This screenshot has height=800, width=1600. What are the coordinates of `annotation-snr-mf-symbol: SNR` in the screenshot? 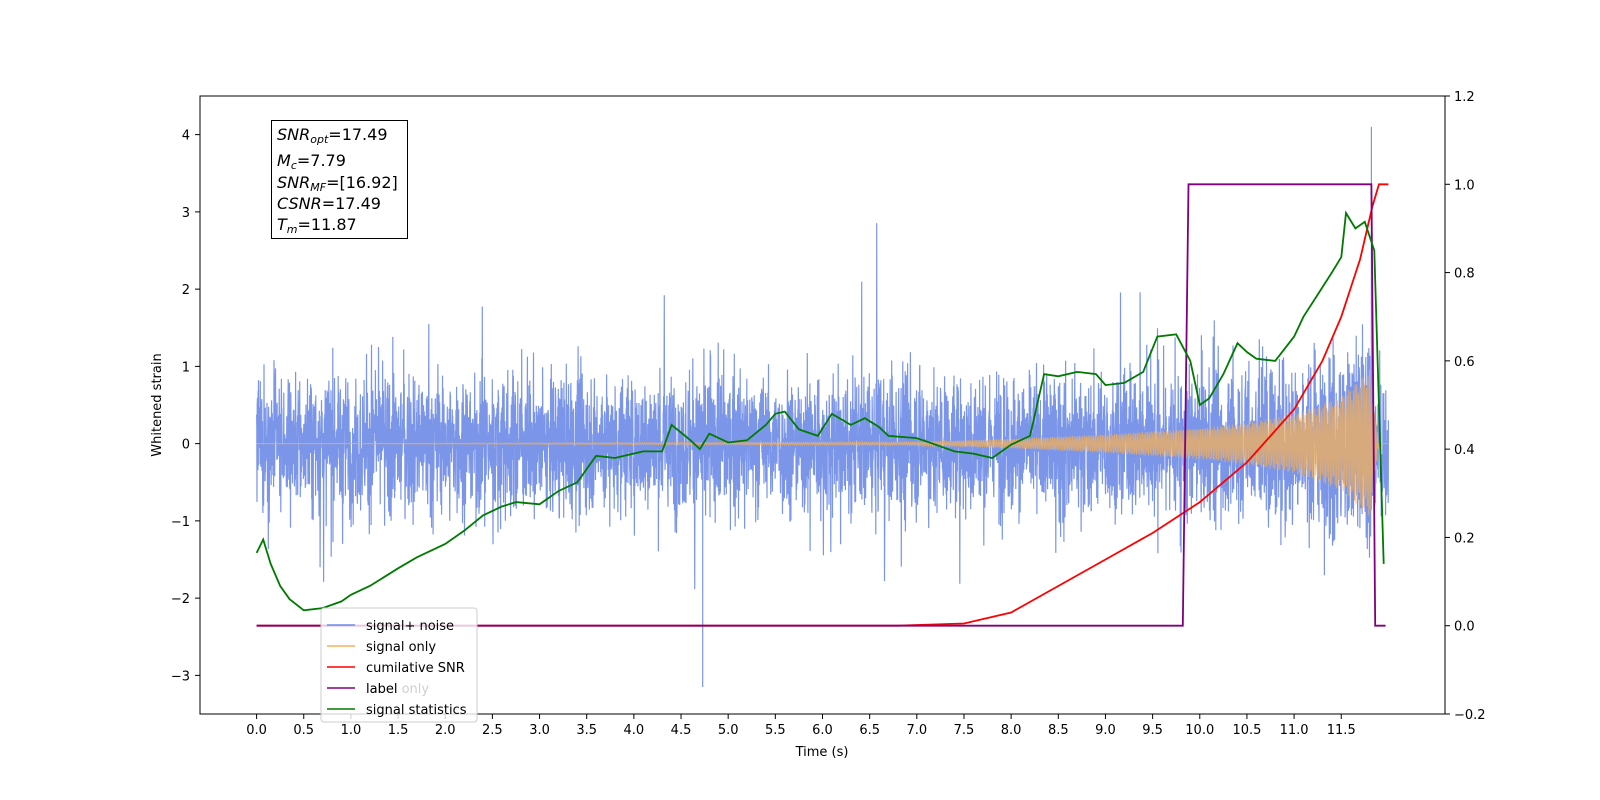 It's located at (294, 182).